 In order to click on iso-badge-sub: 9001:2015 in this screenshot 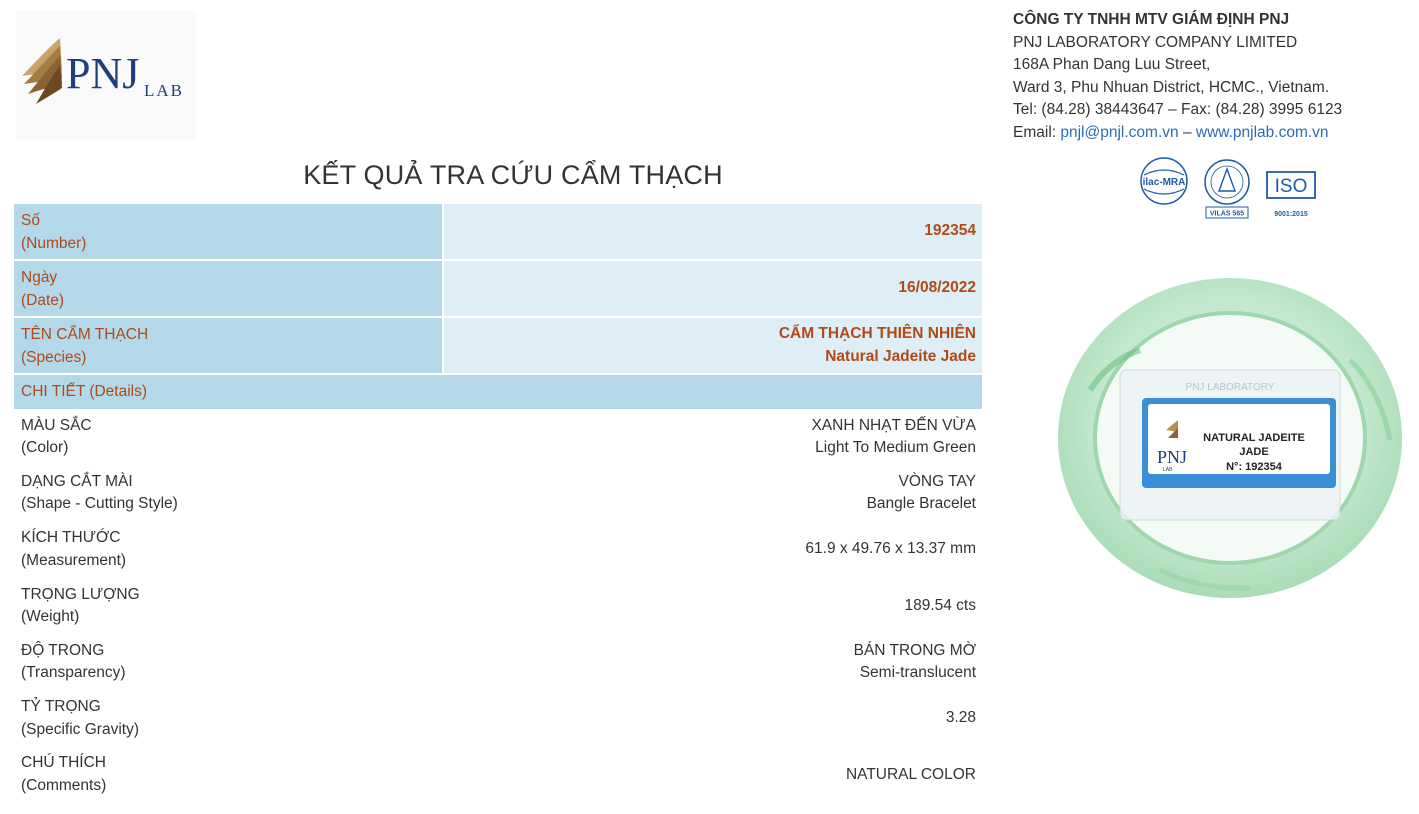, I will do `click(1291, 214)`.